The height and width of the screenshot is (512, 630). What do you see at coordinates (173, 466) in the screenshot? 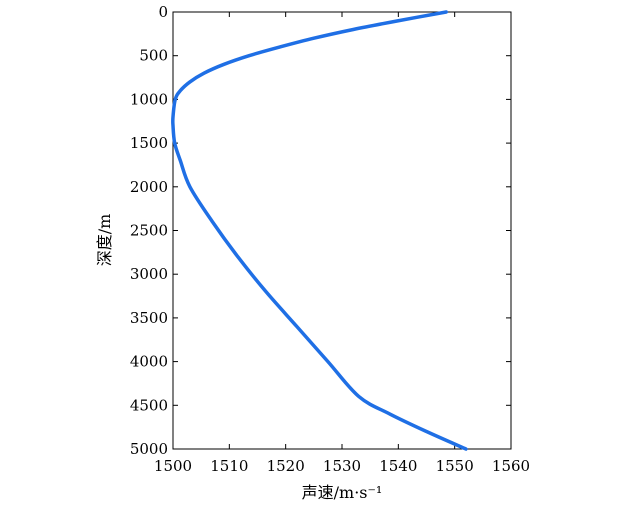
I see `x-tick-label: 1500` at bounding box center [173, 466].